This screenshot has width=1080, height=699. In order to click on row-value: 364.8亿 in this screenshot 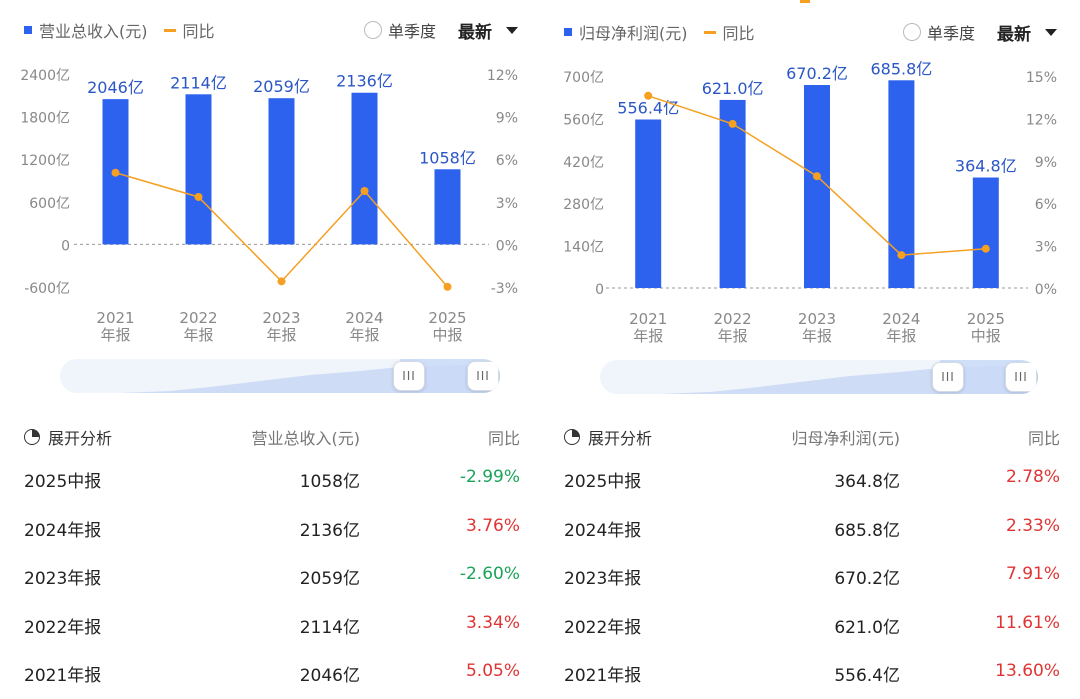, I will do `click(867, 482)`.